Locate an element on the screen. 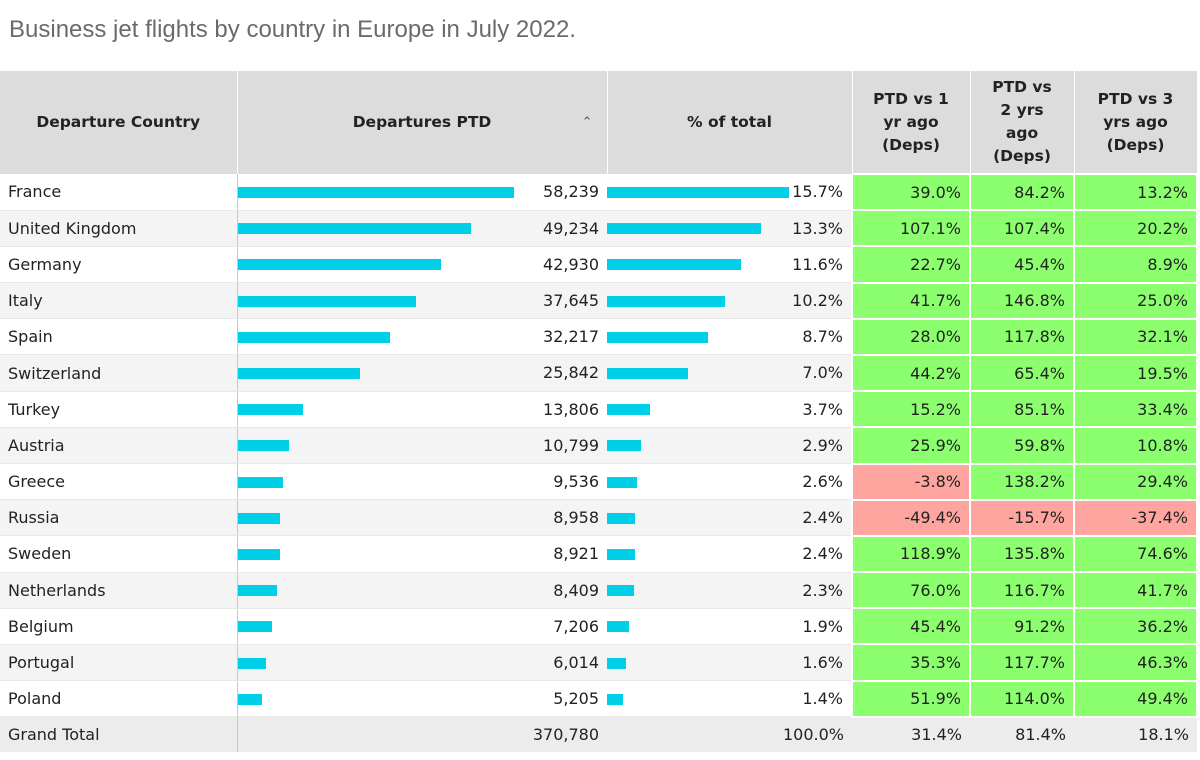 This screenshot has height=760, width=1200. header-vs2-line2: 2 yrs is located at coordinates (1022, 110).